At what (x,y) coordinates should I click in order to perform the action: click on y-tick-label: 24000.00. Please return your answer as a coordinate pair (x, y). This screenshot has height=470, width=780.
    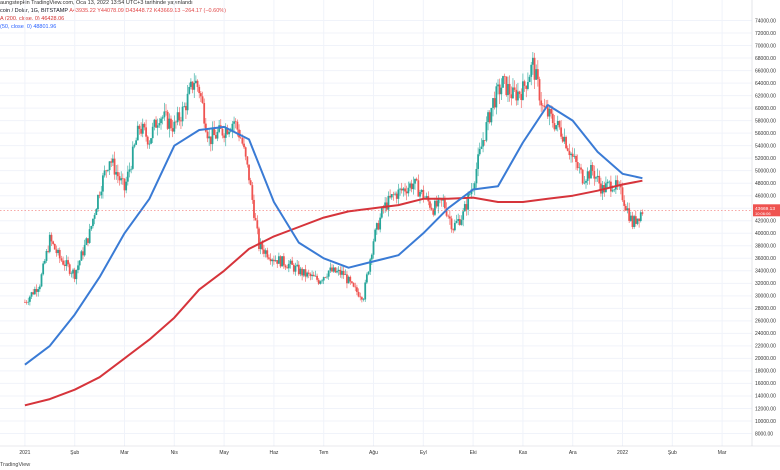
    Looking at the image, I should click on (765, 334).